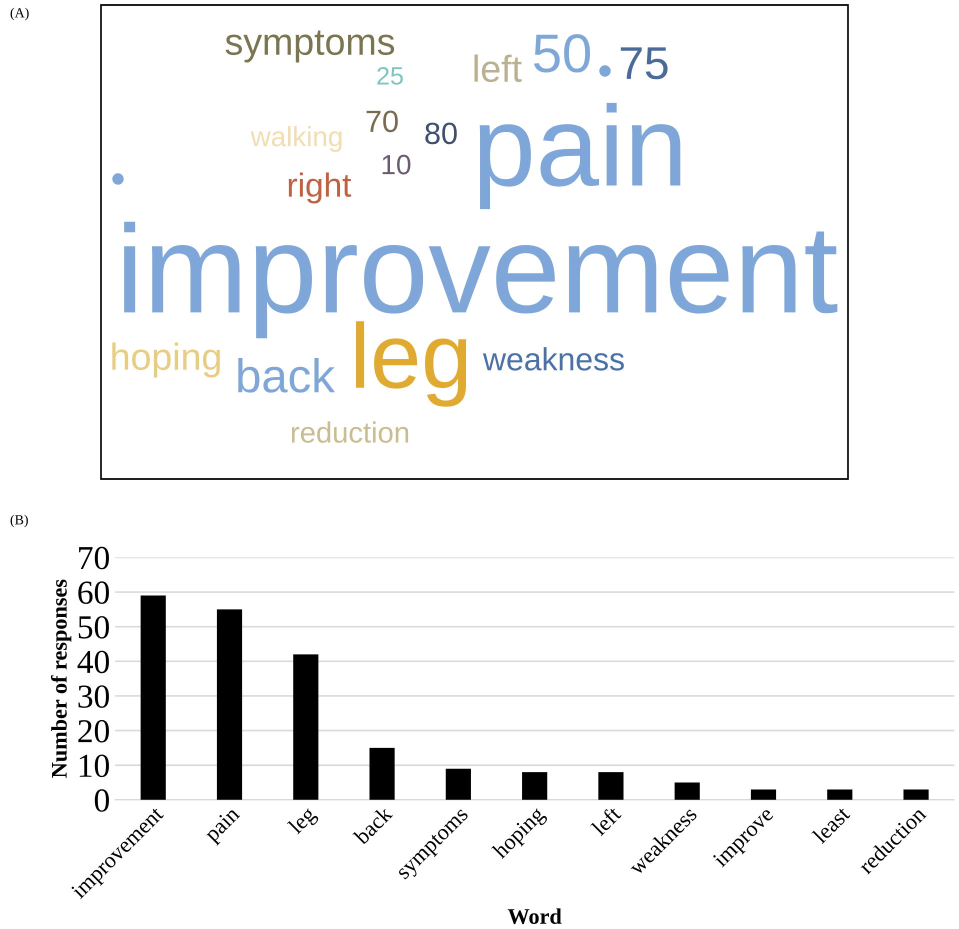  What do you see at coordinates (19, 14) in the screenshot?
I see `text: (A)` at bounding box center [19, 14].